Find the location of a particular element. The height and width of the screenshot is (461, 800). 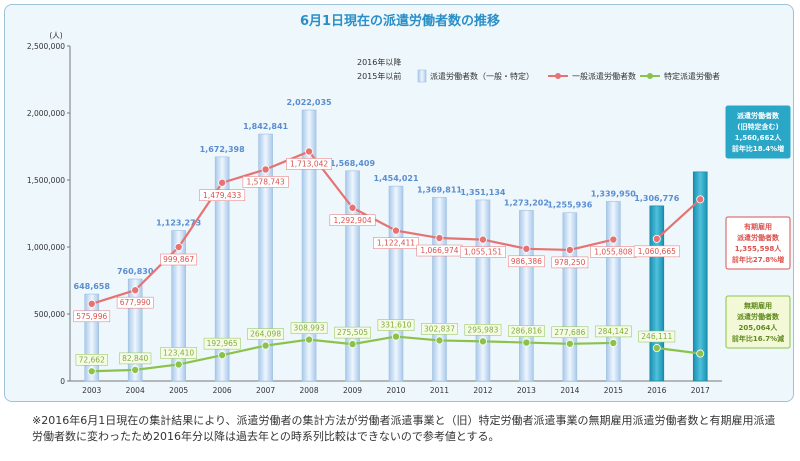

x-tick-label: 2013 is located at coordinates (526, 390).